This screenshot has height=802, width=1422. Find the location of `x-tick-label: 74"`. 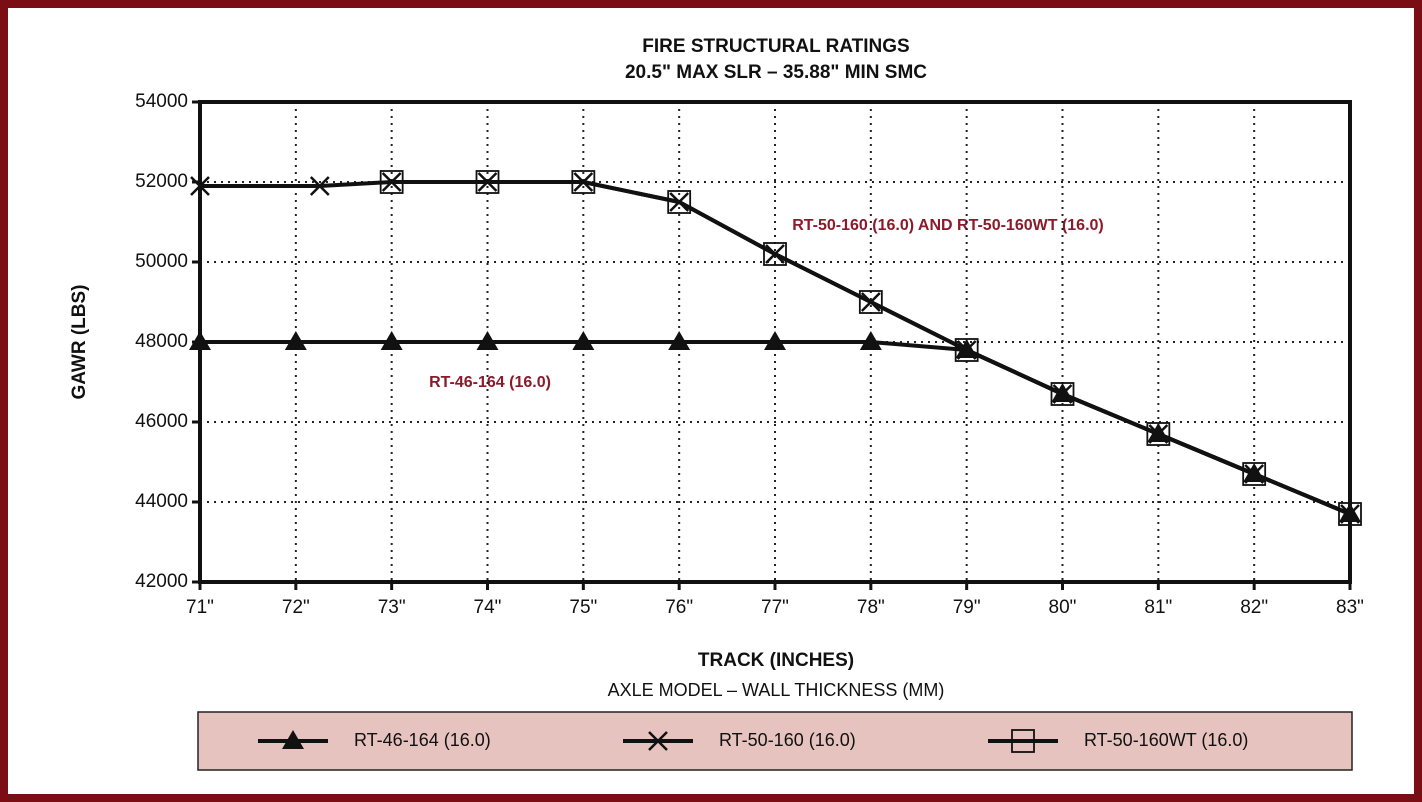

x-tick-label: 74" is located at coordinates (488, 607).